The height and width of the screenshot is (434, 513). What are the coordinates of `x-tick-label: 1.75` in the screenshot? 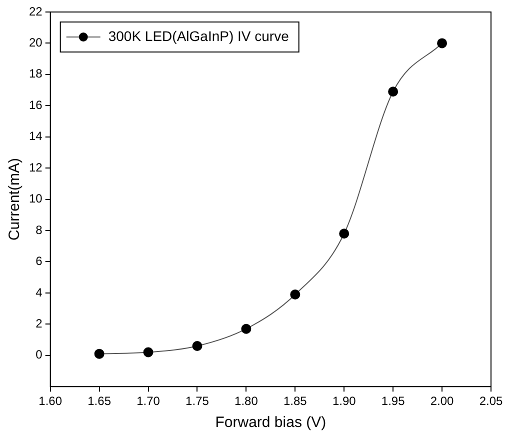 It's located at (198, 401).